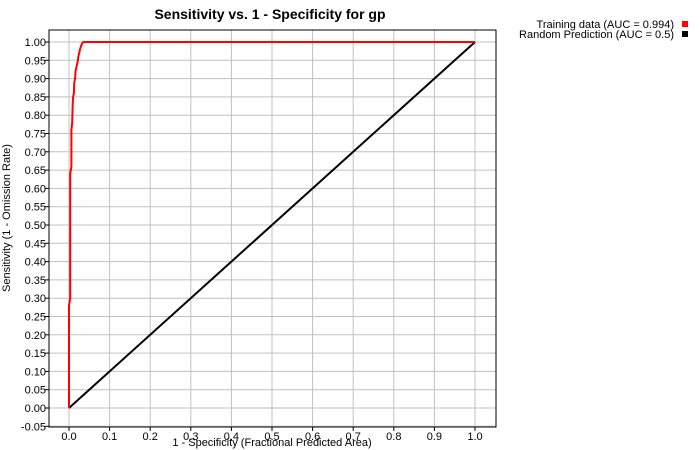 The height and width of the screenshot is (450, 700). I want to click on y-tick-label: 0.25, so click(35, 318).